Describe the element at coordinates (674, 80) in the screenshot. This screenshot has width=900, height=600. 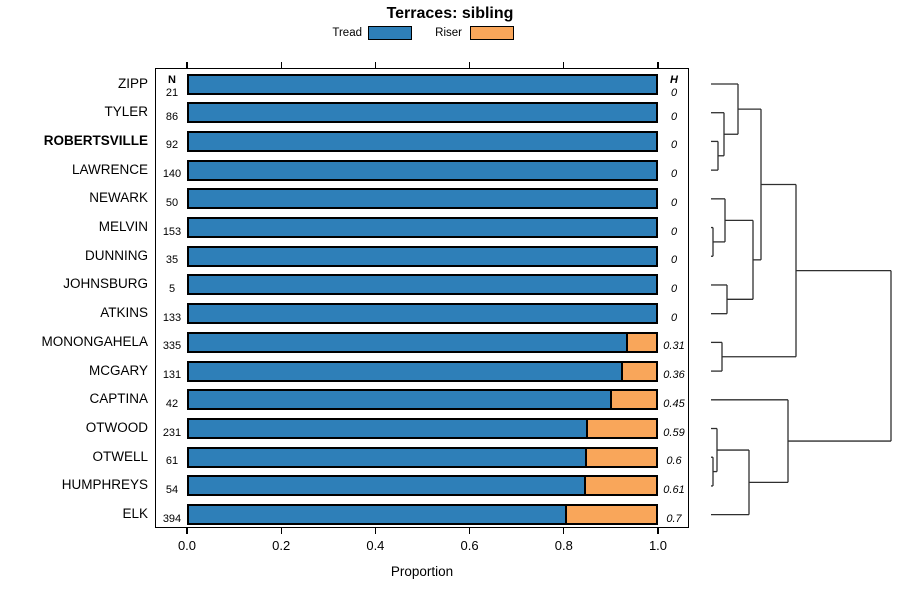
I see `h-column-header: H` at that location.